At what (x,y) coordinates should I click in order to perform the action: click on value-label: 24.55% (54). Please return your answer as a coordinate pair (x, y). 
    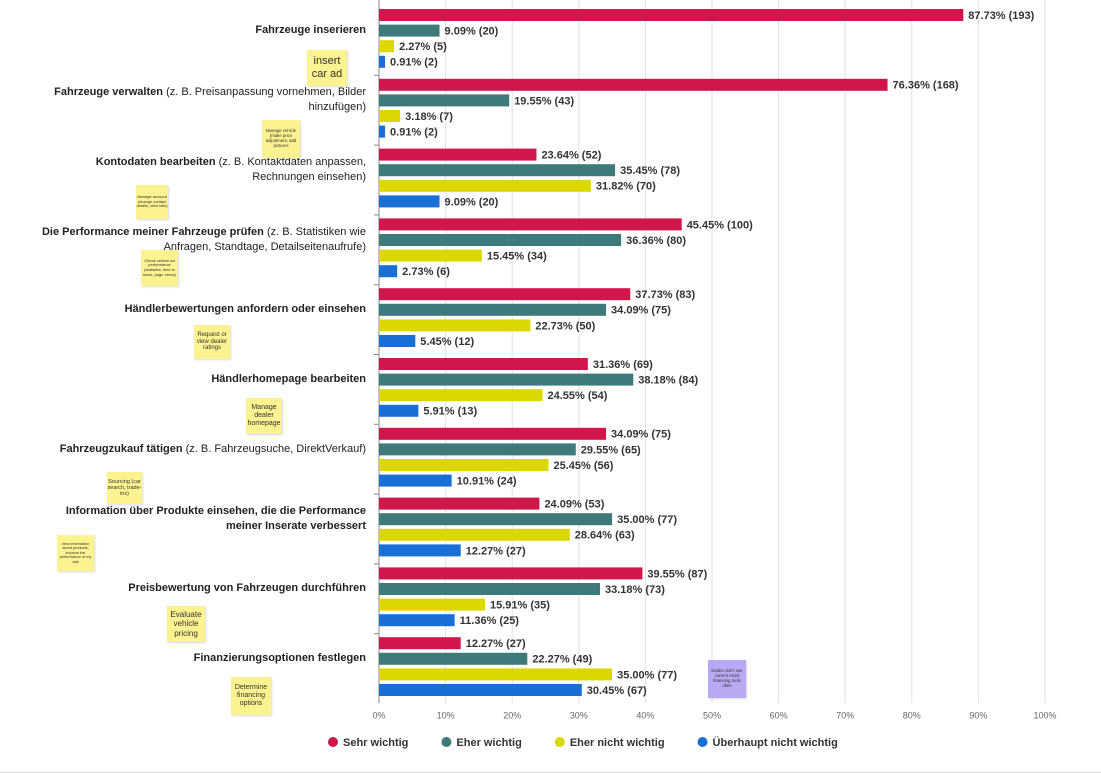
    Looking at the image, I should click on (578, 396).